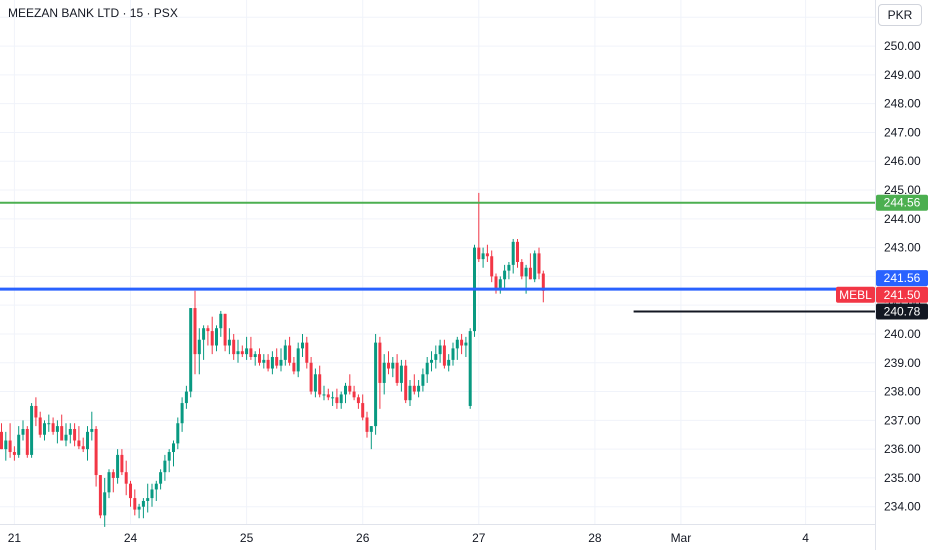  What do you see at coordinates (681, 538) in the screenshot?
I see `time-tick-label: Mar` at bounding box center [681, 538].